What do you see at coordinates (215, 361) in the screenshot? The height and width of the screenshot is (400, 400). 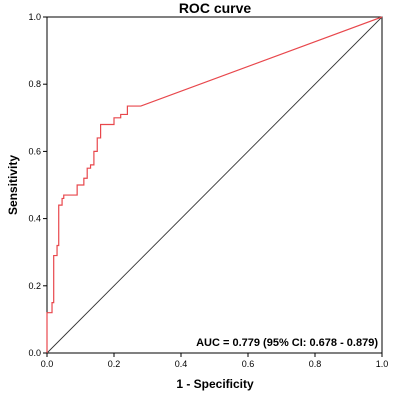 I see `x-axis-ticks: 0.0 0.2 0.4 0.6 0.8 1.0` at bounding box center [215, 361].